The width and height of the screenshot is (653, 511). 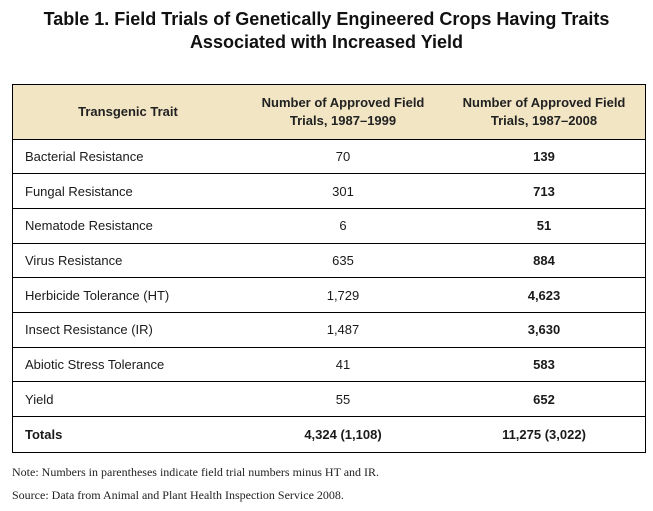 What do you see at coordinates (128, 112) in the screenshot?
I see `header-transgenic-trait: Transgenic Trait` at bounding box center [128, 112].